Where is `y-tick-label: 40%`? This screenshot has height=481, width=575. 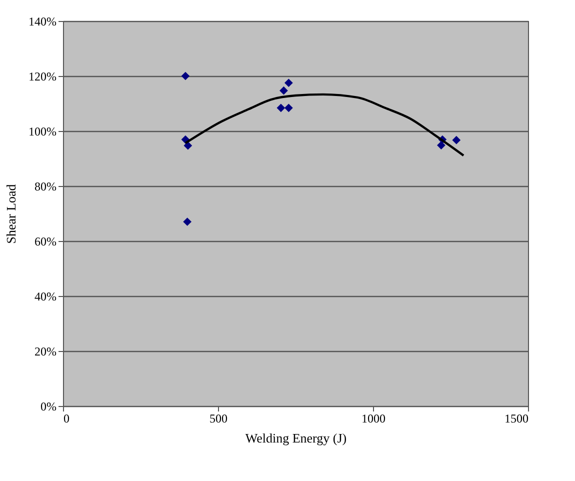
y-tick-label: 40% is located at coordinates (45, 297).